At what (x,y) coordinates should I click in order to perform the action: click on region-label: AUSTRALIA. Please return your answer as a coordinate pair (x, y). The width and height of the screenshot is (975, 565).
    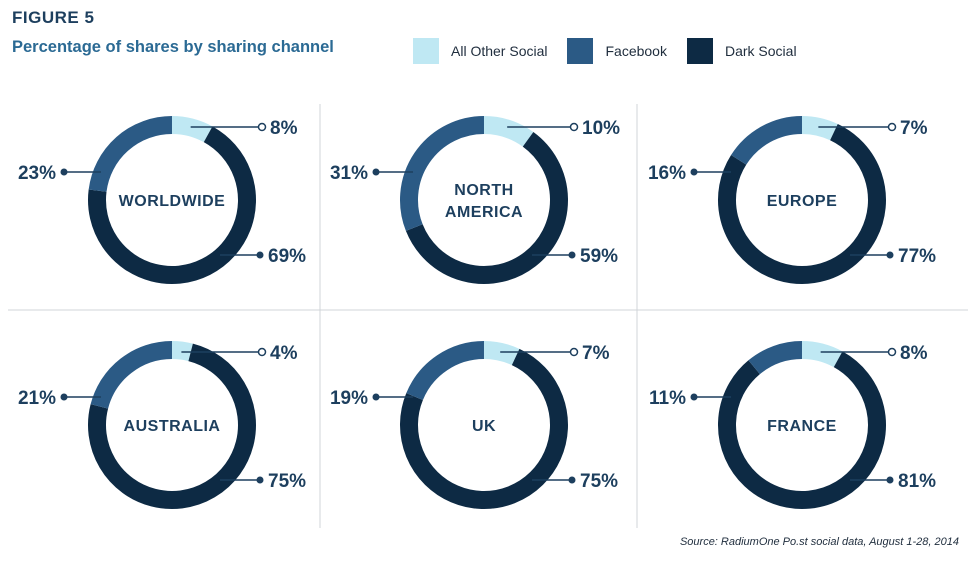
    Looking at the image, I should click on (172, 426).